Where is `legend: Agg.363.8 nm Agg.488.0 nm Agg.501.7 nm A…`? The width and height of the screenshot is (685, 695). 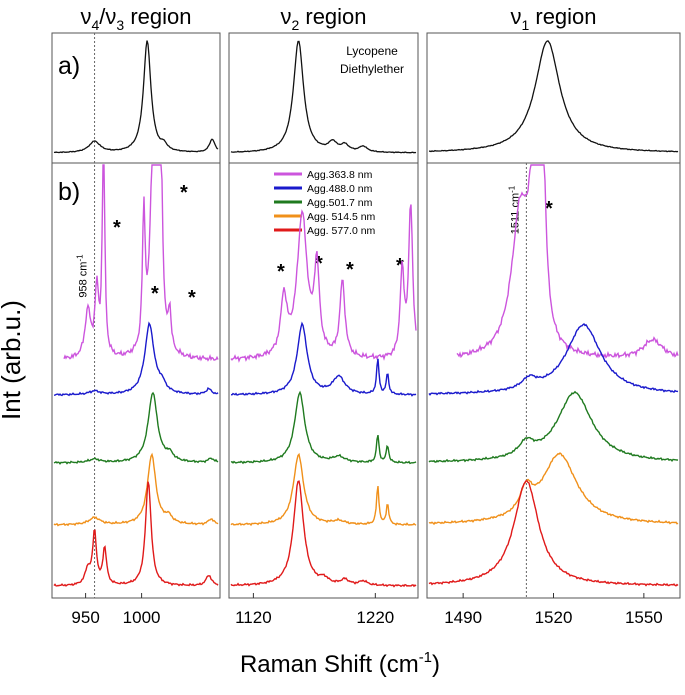
legend: Agg.363.8 nm Agg.488.0 nm Agg.501.7 nm A… is located at coordinates (325, 203).